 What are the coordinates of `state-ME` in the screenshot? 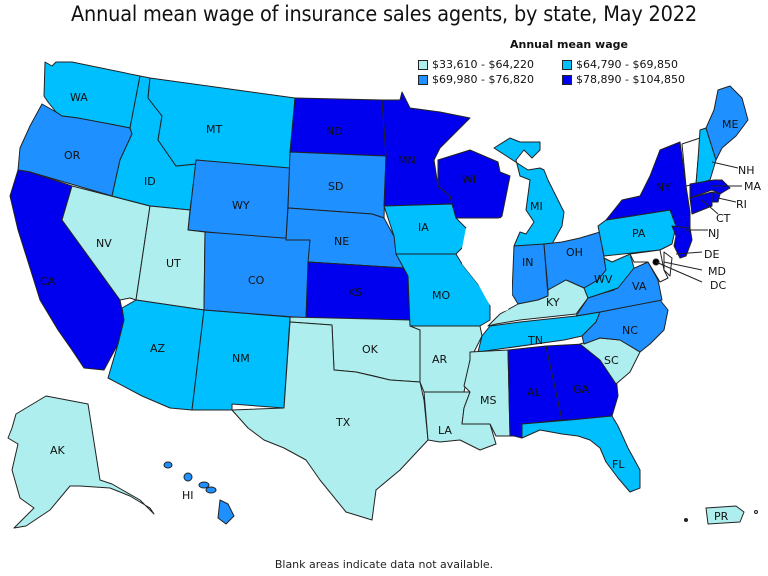 It's located at (727, 123).